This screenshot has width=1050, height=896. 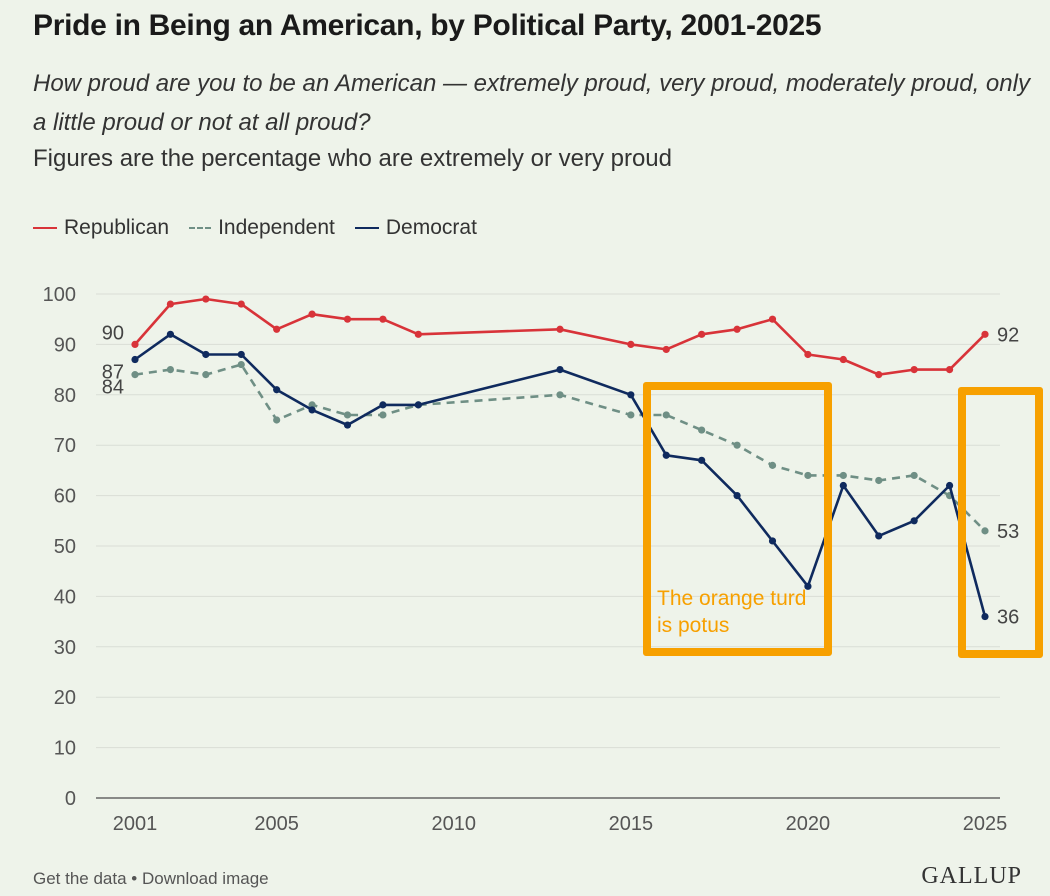 What do you see at coordinates (418, 405) in the screenshot?
I see `data-point-democrat-2009` at bounding box center [418, 405].